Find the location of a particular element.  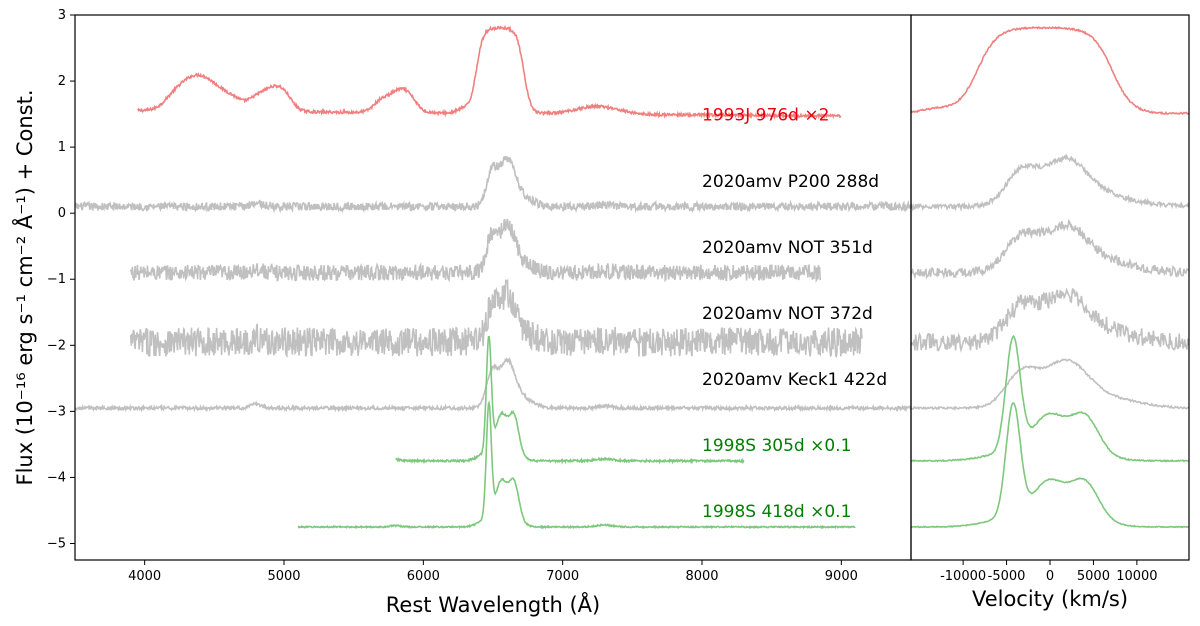

wavelength-tick-label: 4000 is located at coordinates (144, 576).